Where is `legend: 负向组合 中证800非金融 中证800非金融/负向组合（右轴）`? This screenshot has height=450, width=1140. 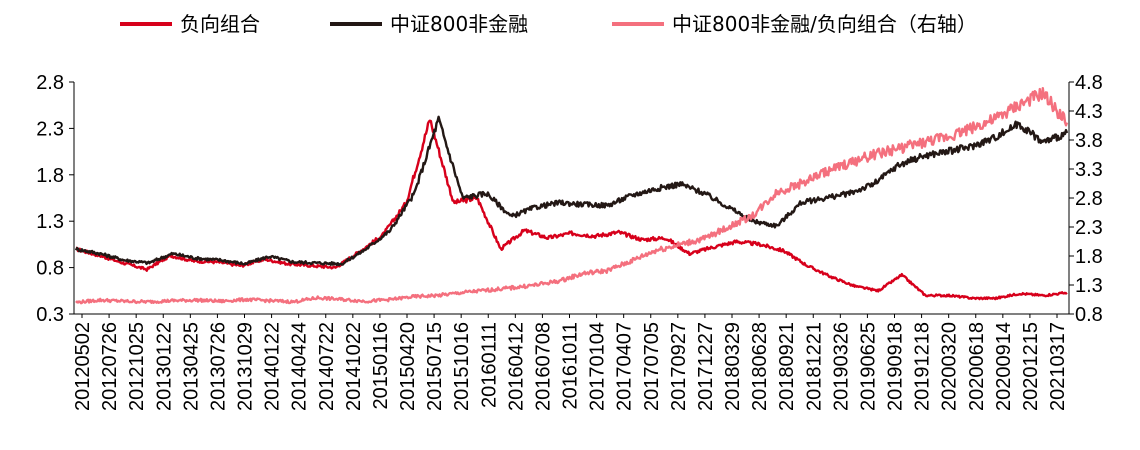 legend: 负向组合 中证800非金融 中证800非金融/负向组合（右轴） is located at coordinates (548, 24).